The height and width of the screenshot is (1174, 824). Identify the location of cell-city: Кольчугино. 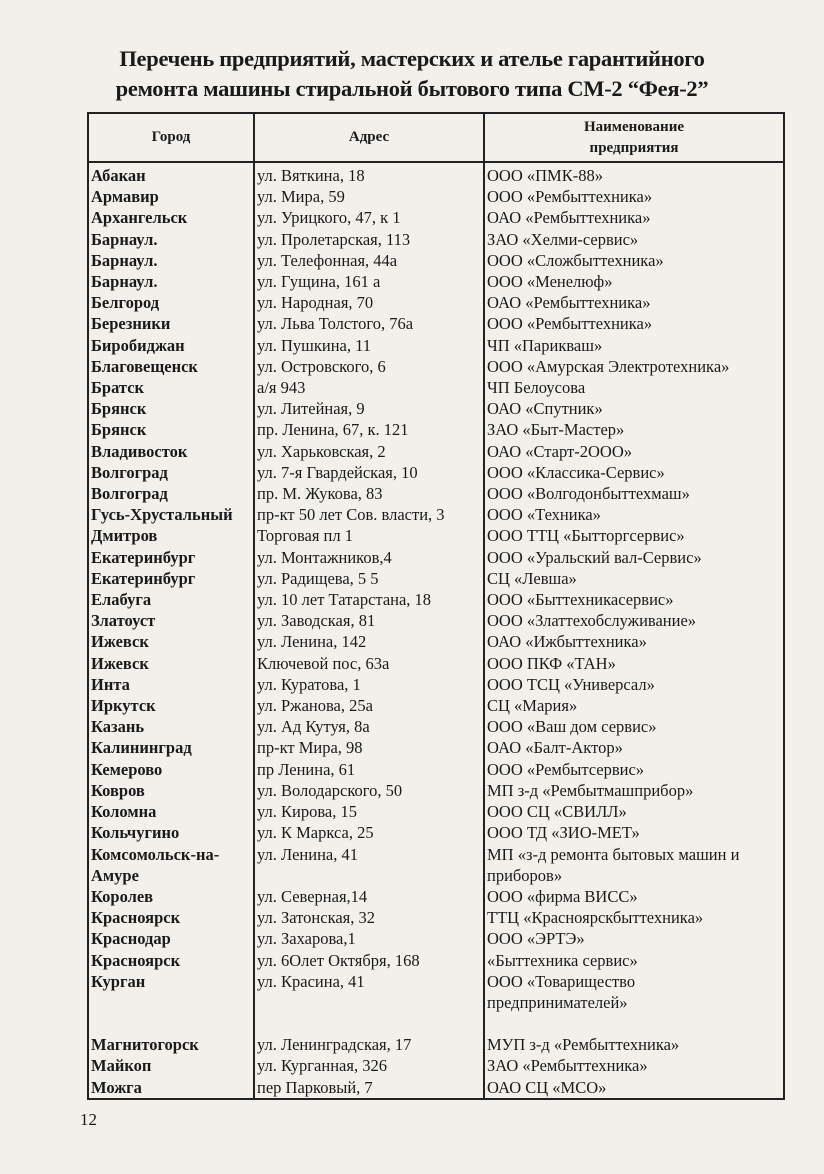
(171, 833).